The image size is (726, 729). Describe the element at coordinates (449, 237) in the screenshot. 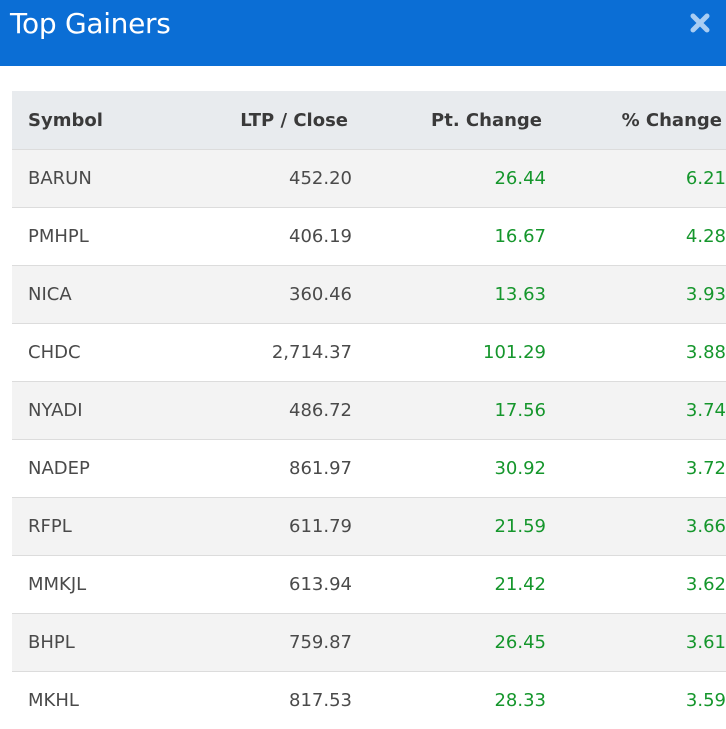

I see `cell-pt-change: 16.67` at that location.